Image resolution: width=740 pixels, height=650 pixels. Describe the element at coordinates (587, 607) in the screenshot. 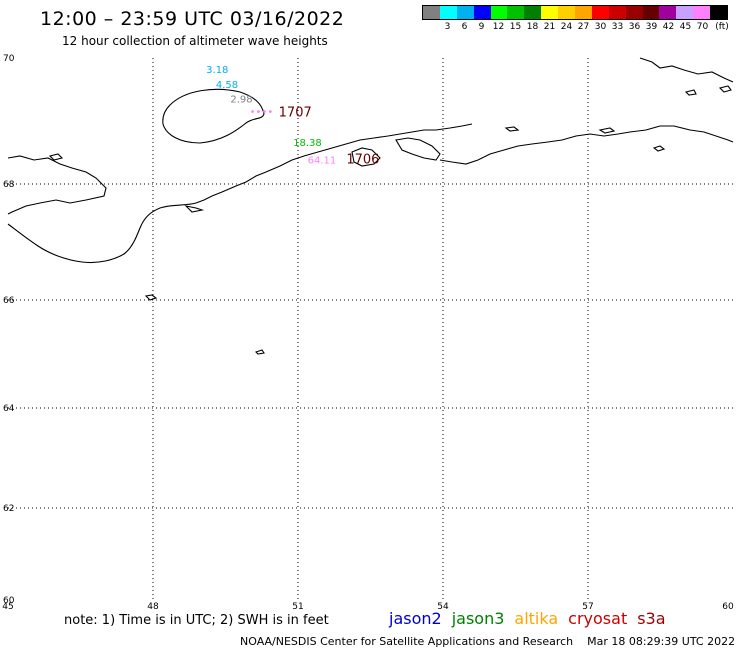

I see `lon-tick-label: 57` at that location.